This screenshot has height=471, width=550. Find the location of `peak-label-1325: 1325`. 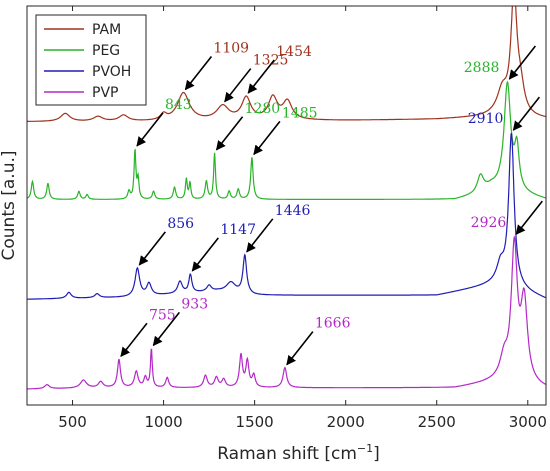

peak-label-1325: 1325 is located at coordinates (271, 61).